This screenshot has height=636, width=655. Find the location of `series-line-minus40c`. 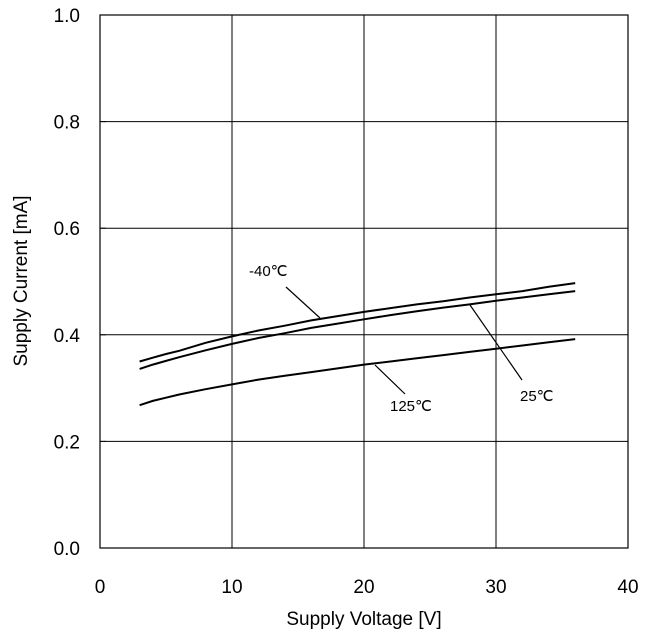

series-line-minus40c is located at coordinates (357, 322).